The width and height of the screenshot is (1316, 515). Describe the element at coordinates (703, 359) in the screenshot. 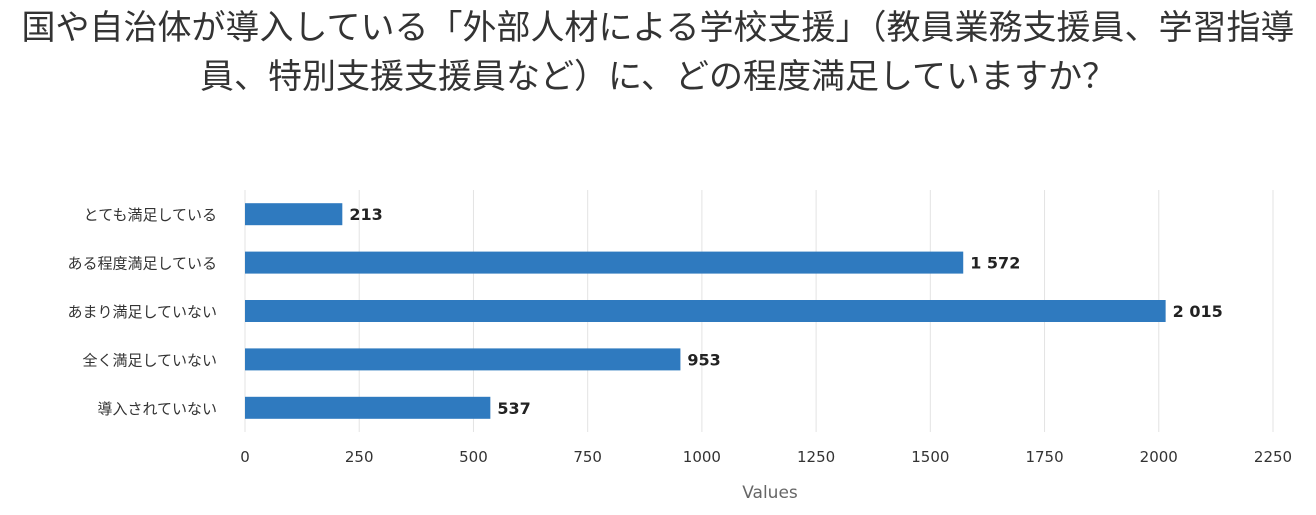

I see `data-label: 953` at that location.